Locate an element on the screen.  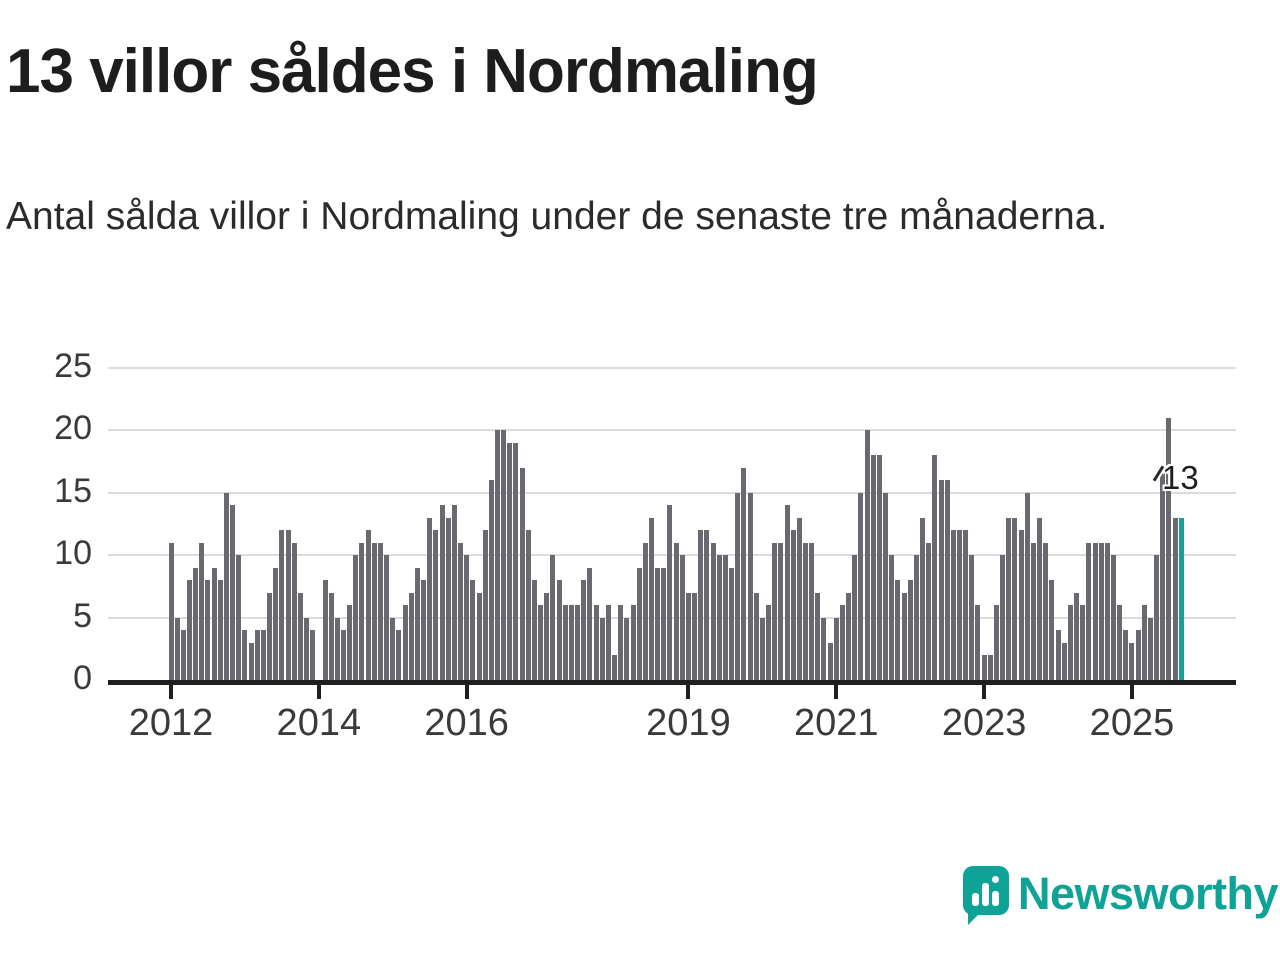
x-axis-tick-label: 2021 is located at coordinates (836, 723).